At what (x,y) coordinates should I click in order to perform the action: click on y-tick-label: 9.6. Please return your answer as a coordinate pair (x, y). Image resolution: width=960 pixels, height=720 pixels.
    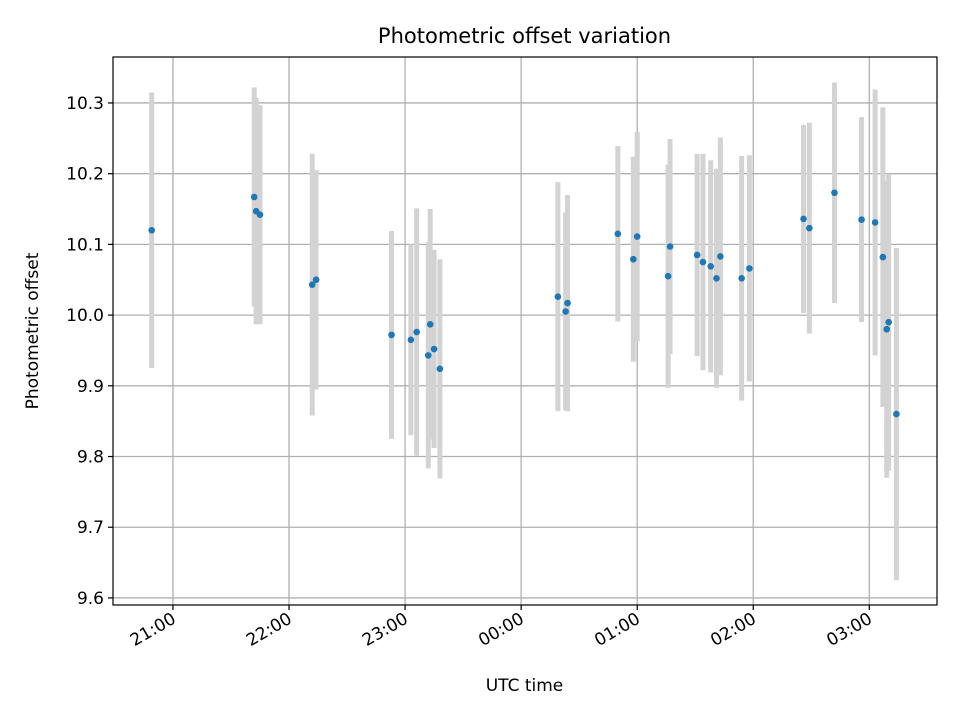
    Looking at the image, I should click on (90, 599).